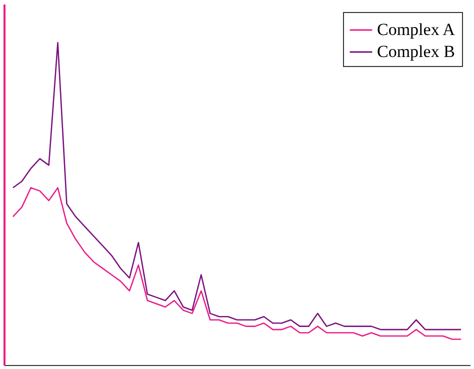  What do you see at coordinates (416, 29) in the screenshot?
I see `legend-label: Complex A` at bounding box center [416, 29].